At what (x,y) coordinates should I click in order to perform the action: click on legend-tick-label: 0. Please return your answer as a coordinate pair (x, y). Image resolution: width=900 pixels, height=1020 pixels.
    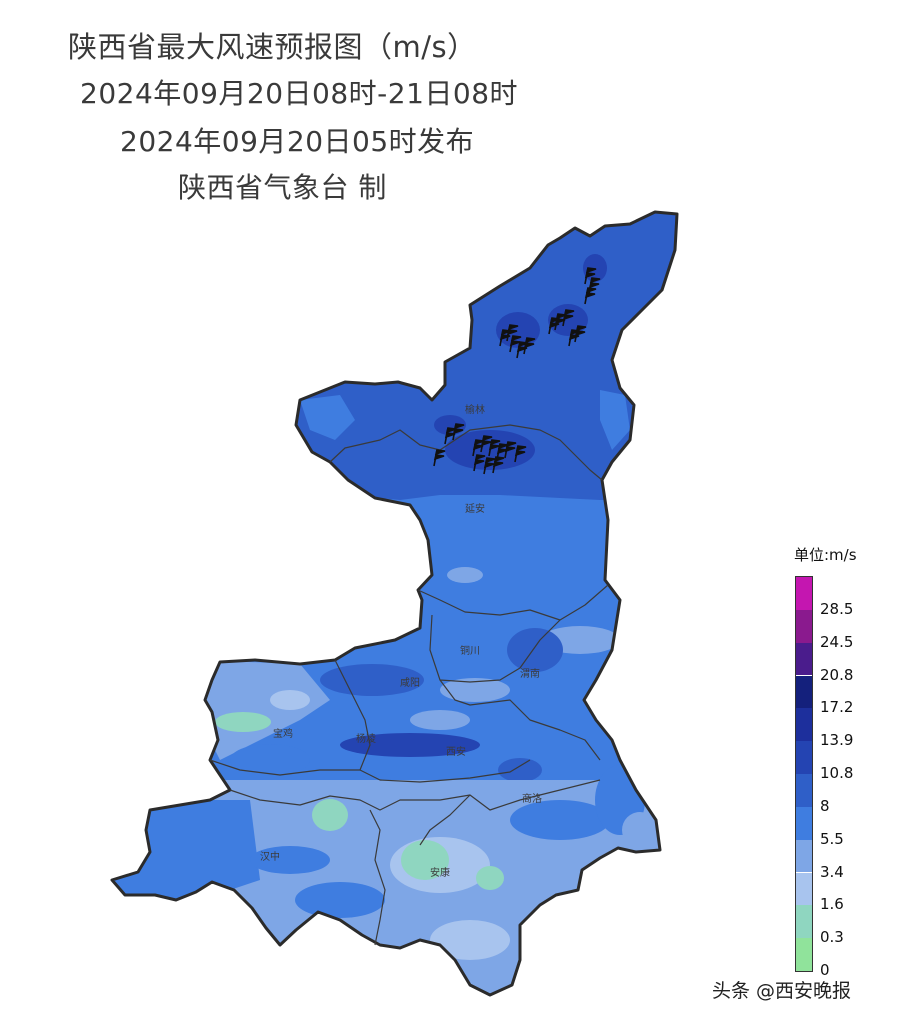
    Looking at the image, I should click on (825, 970).